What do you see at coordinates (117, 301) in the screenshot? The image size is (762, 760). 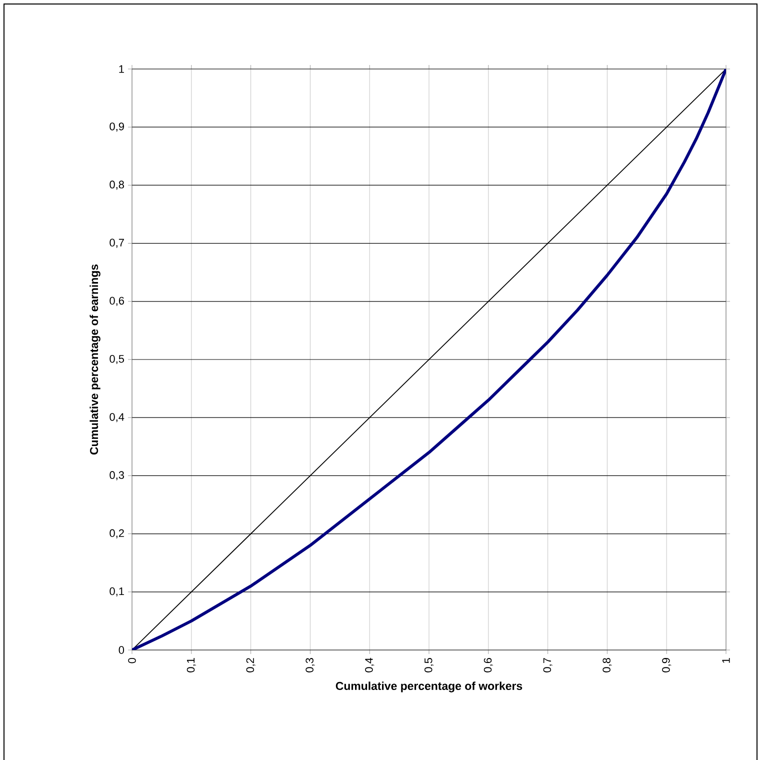 I see `y-tick-label: 0,6` at bounding box center [117, 301].